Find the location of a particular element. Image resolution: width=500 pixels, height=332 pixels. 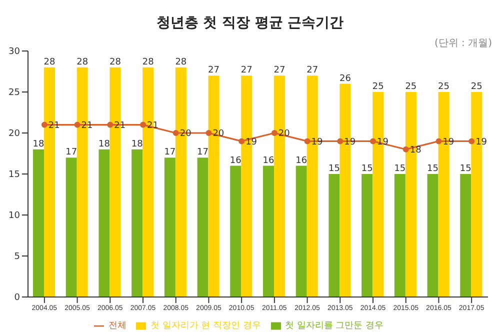

y-tick-label: 20 is located at coordinates (14, 134).